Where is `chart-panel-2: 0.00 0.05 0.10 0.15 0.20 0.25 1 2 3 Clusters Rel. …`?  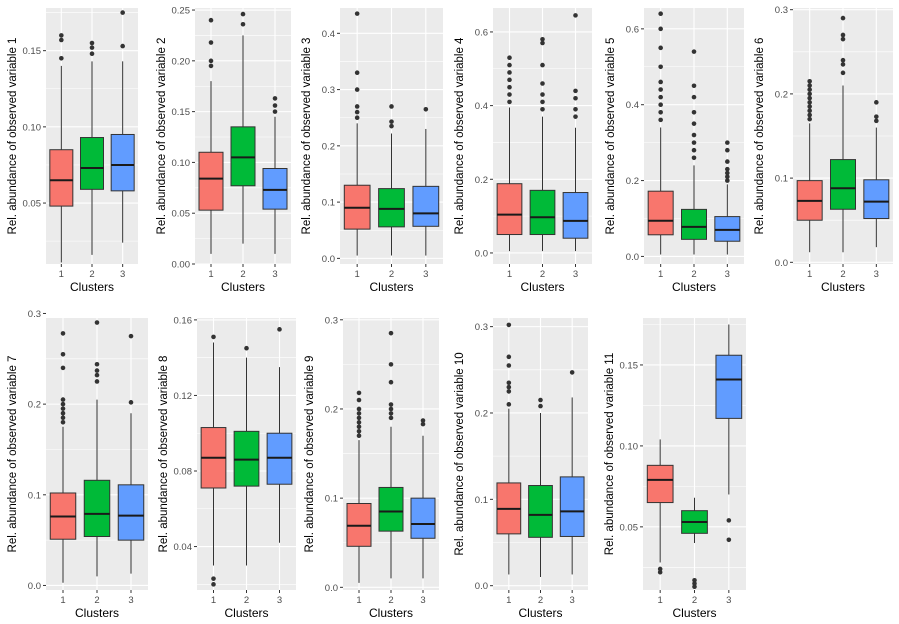 chart-panel-2: 0.00 0.05 0.10 0.15 0.20 0.25 1 2 3 Clusters Rel. … is located at coordinates (223, 150).